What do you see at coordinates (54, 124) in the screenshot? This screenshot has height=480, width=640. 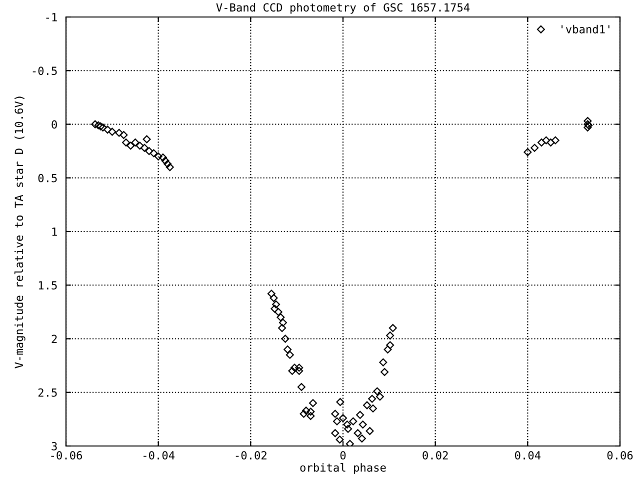 I see `y-tick-label: 0` at bounding box center [54, 124].